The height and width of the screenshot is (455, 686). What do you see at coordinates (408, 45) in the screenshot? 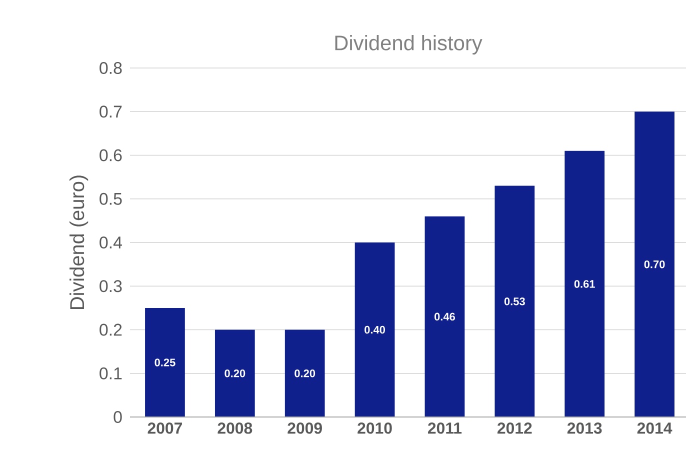
I see `chart-title: Dividend history` at bounding box center [408, 45].